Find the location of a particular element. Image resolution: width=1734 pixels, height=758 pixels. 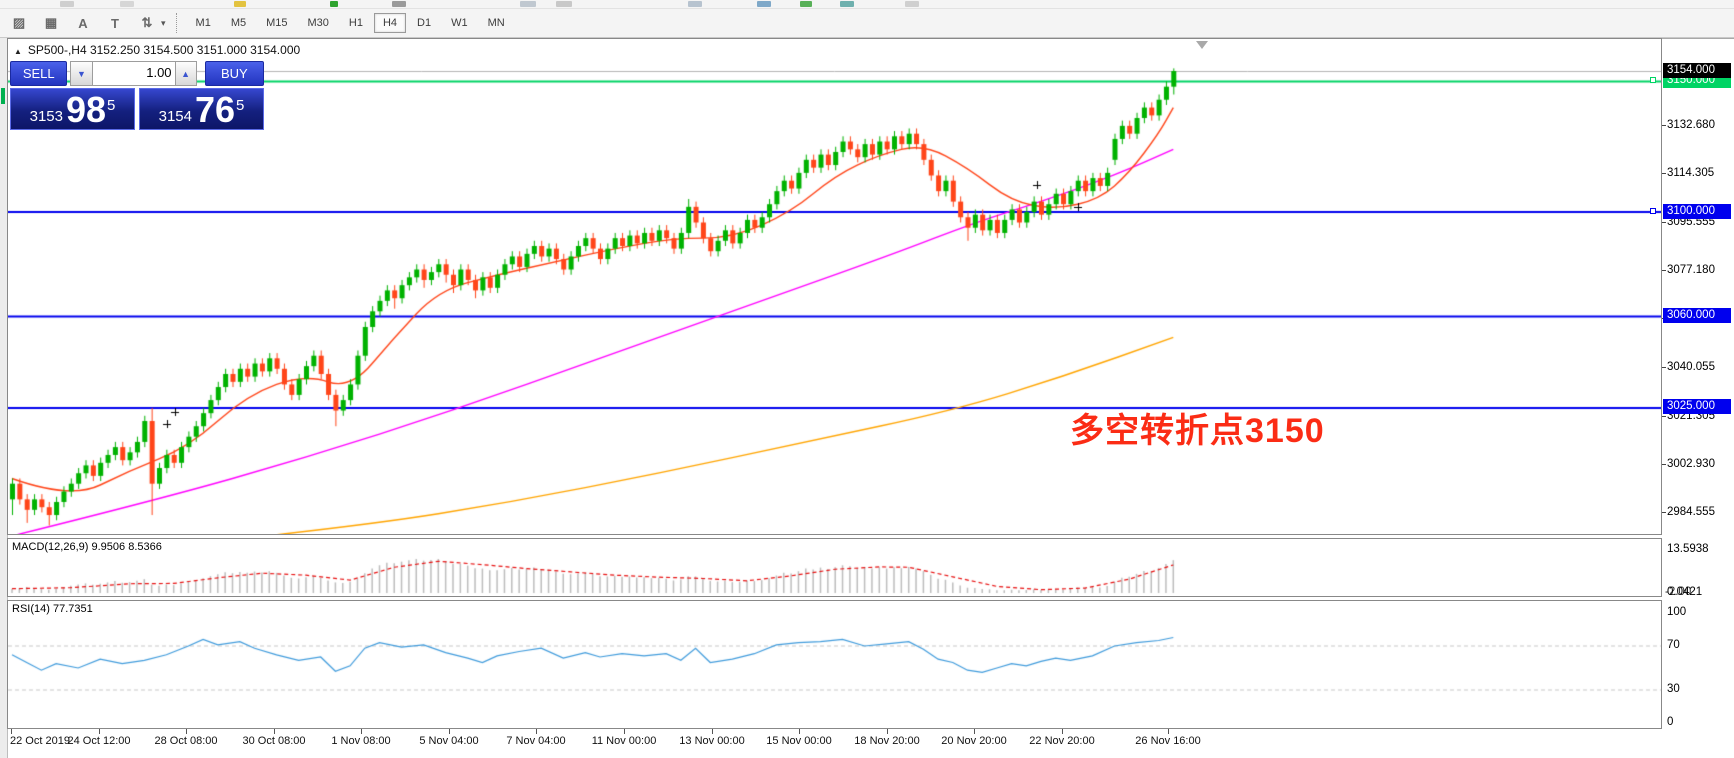

timeframe-group: M1 M5 M15 M30 H1 H4 D1 W1 MN is located at coordinates (350, 23).